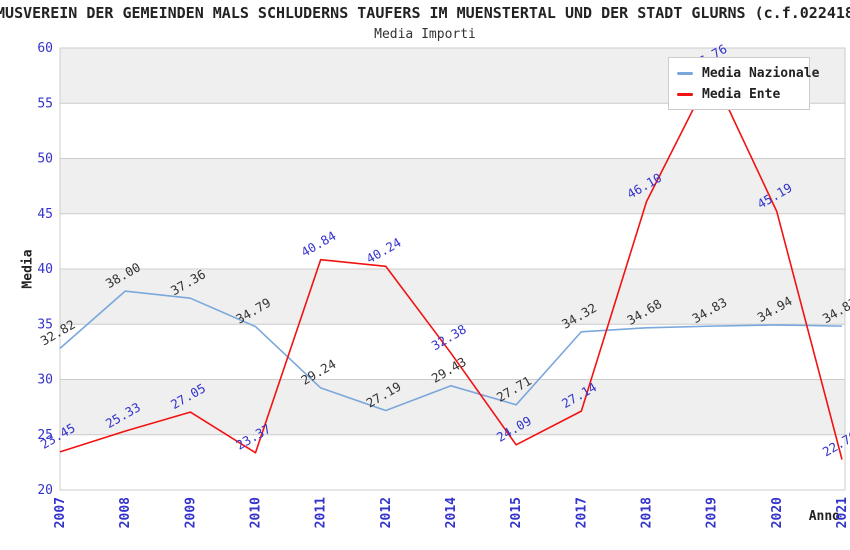 The image size is (850, 550). I want to click on x-tick-label: 2021, so click(842, 512).